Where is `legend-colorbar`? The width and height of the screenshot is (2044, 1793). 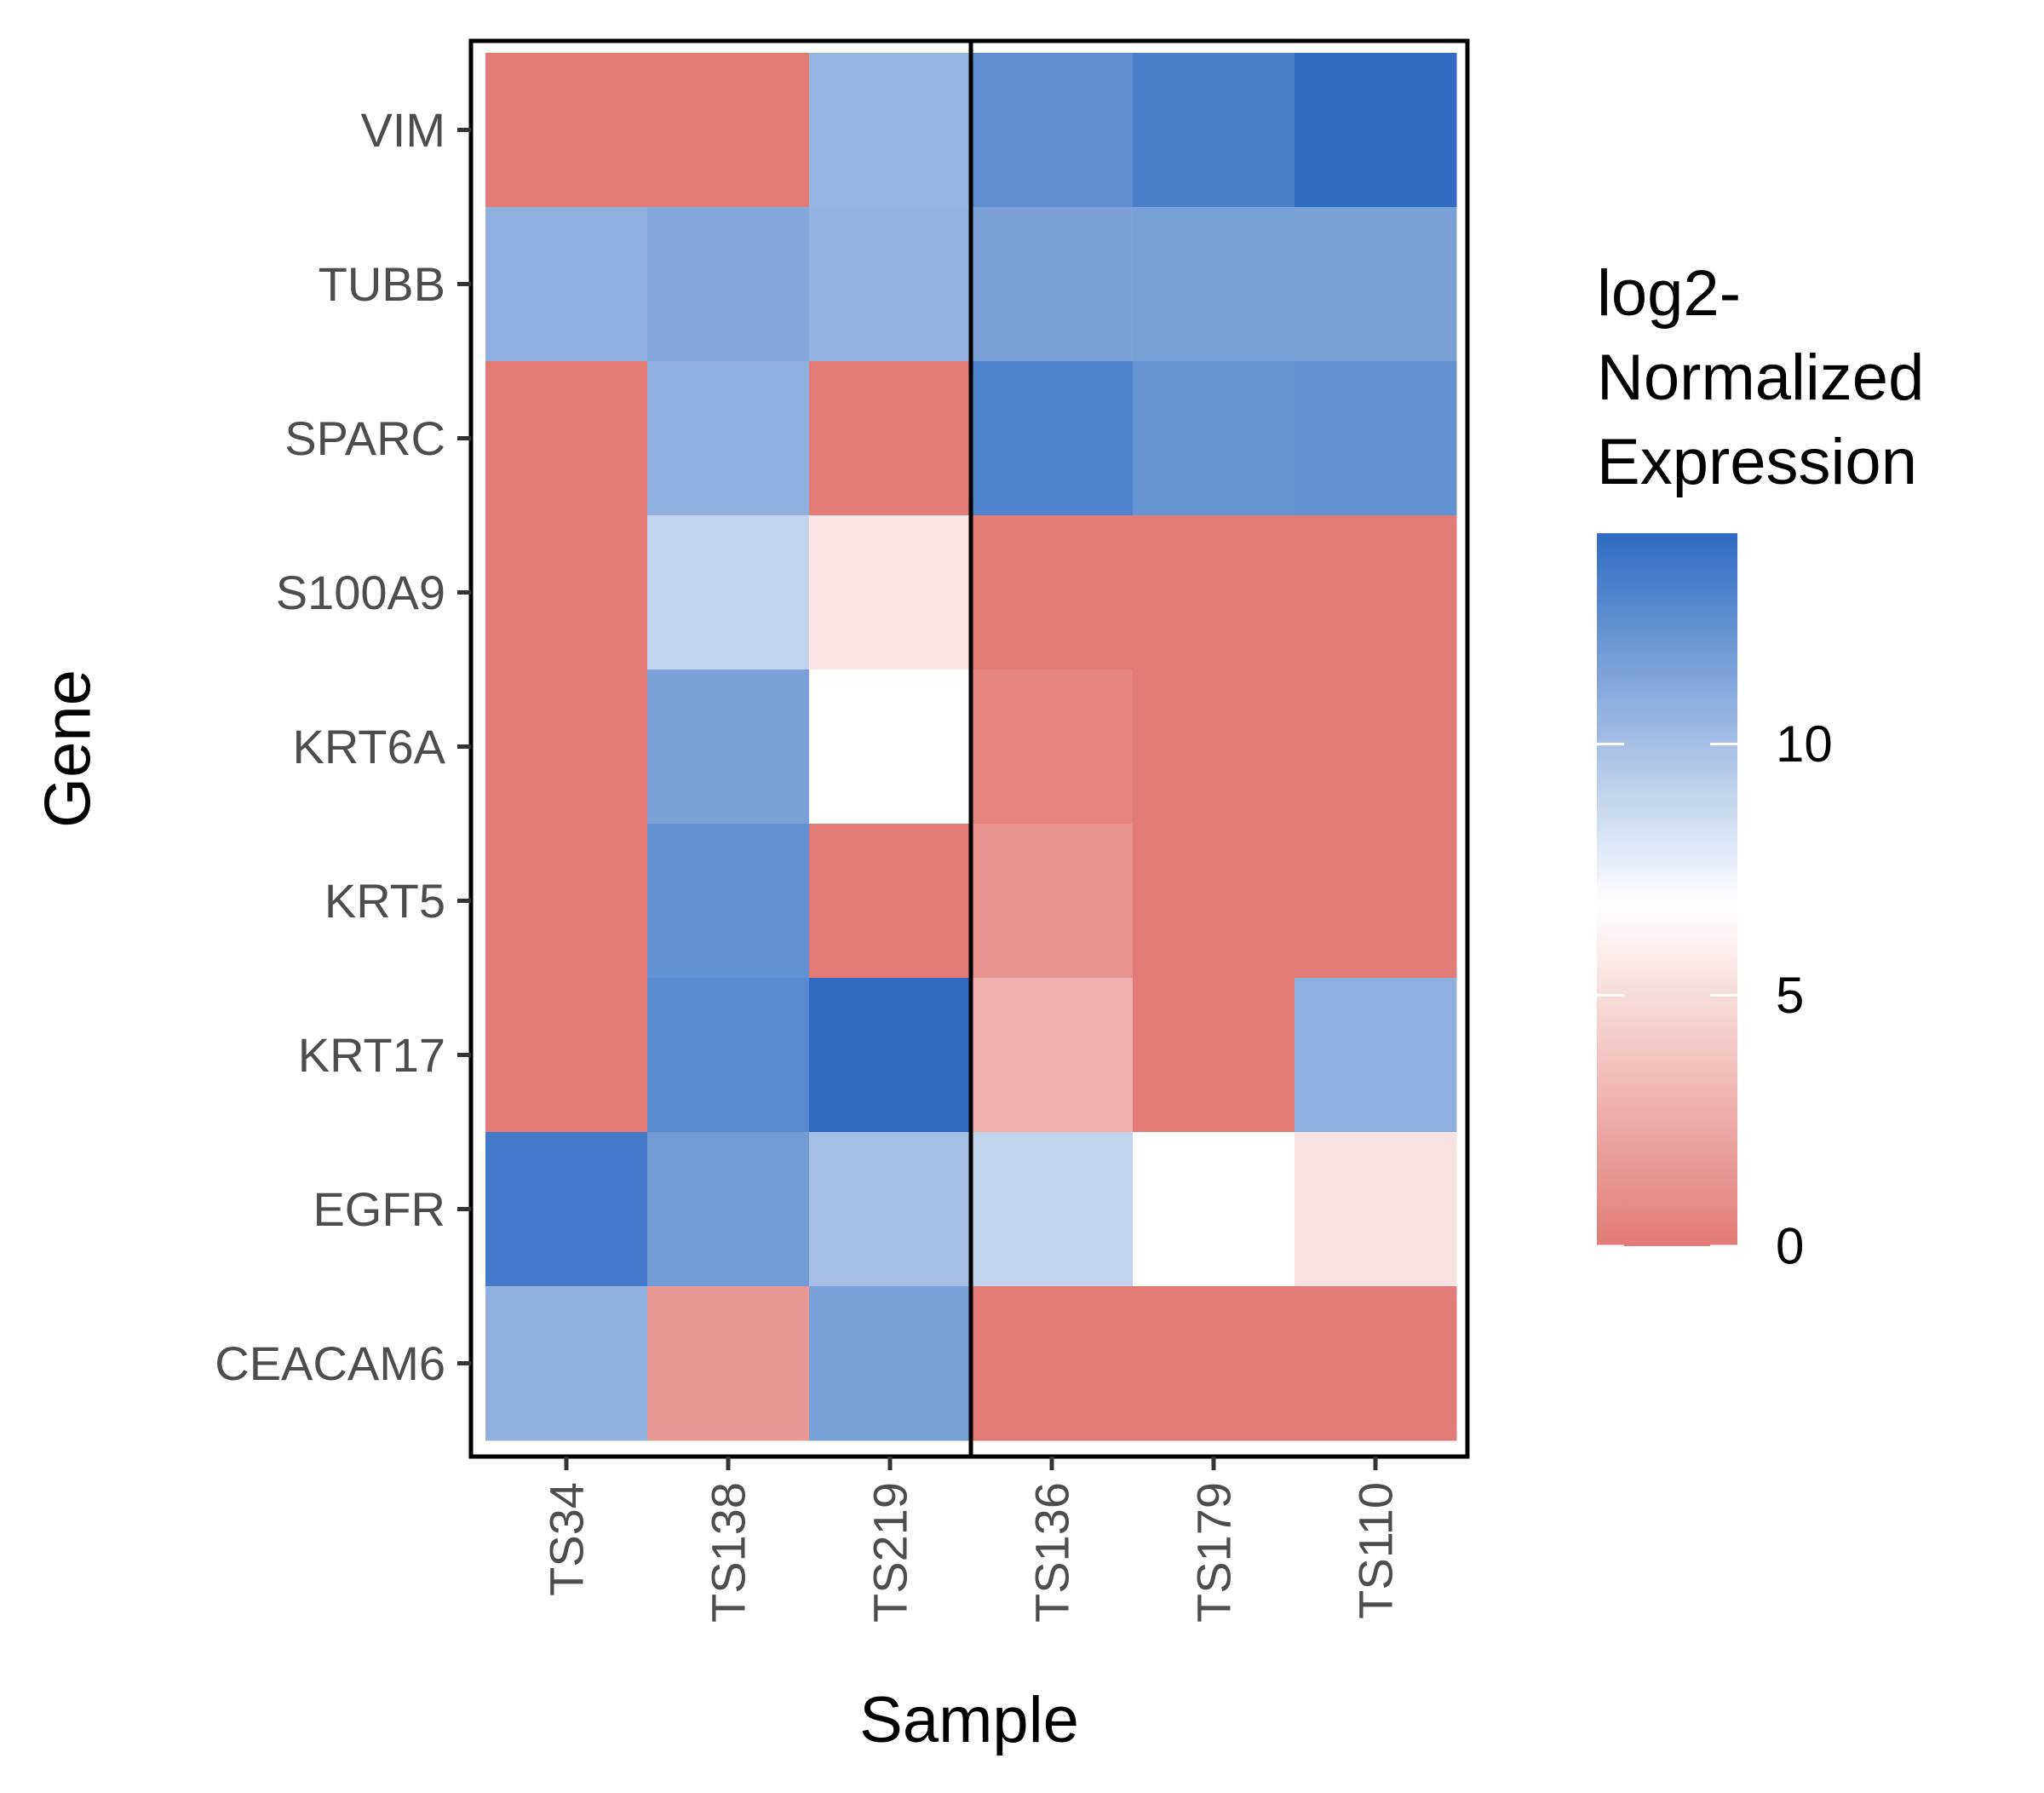
legend-colorbar is located at coordinates (1667, 890).